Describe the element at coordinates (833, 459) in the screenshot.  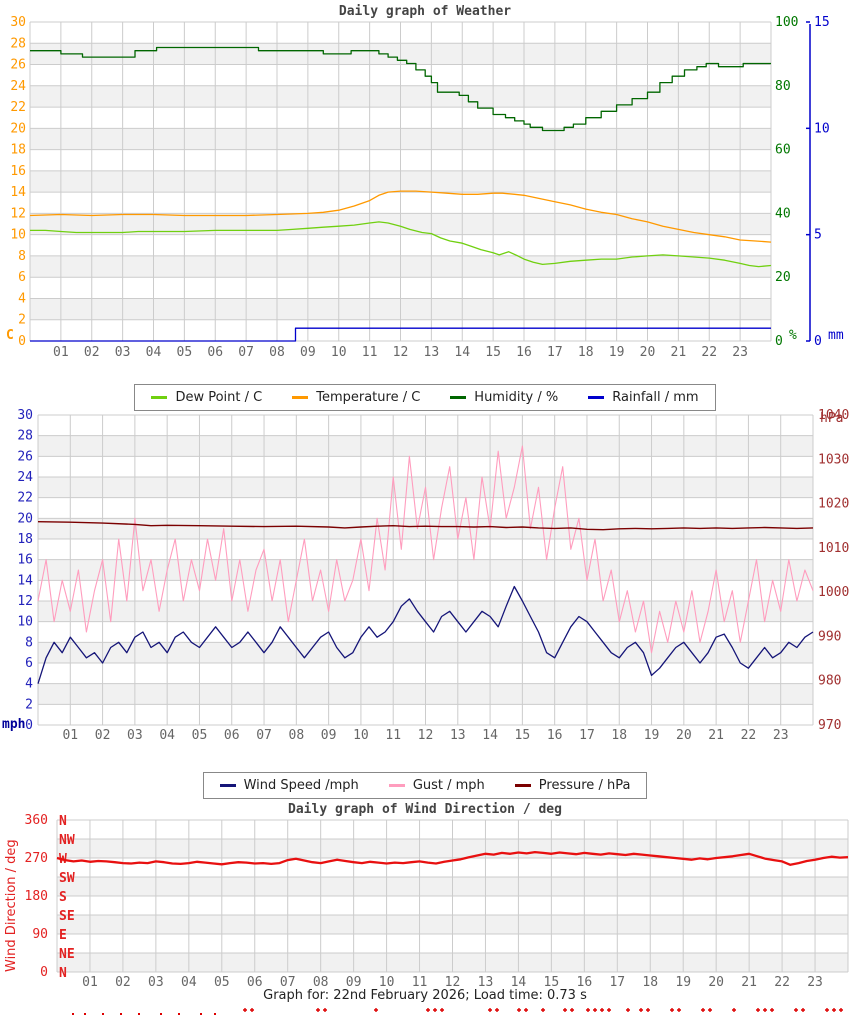
I see `tick-label: 1030` at that location.